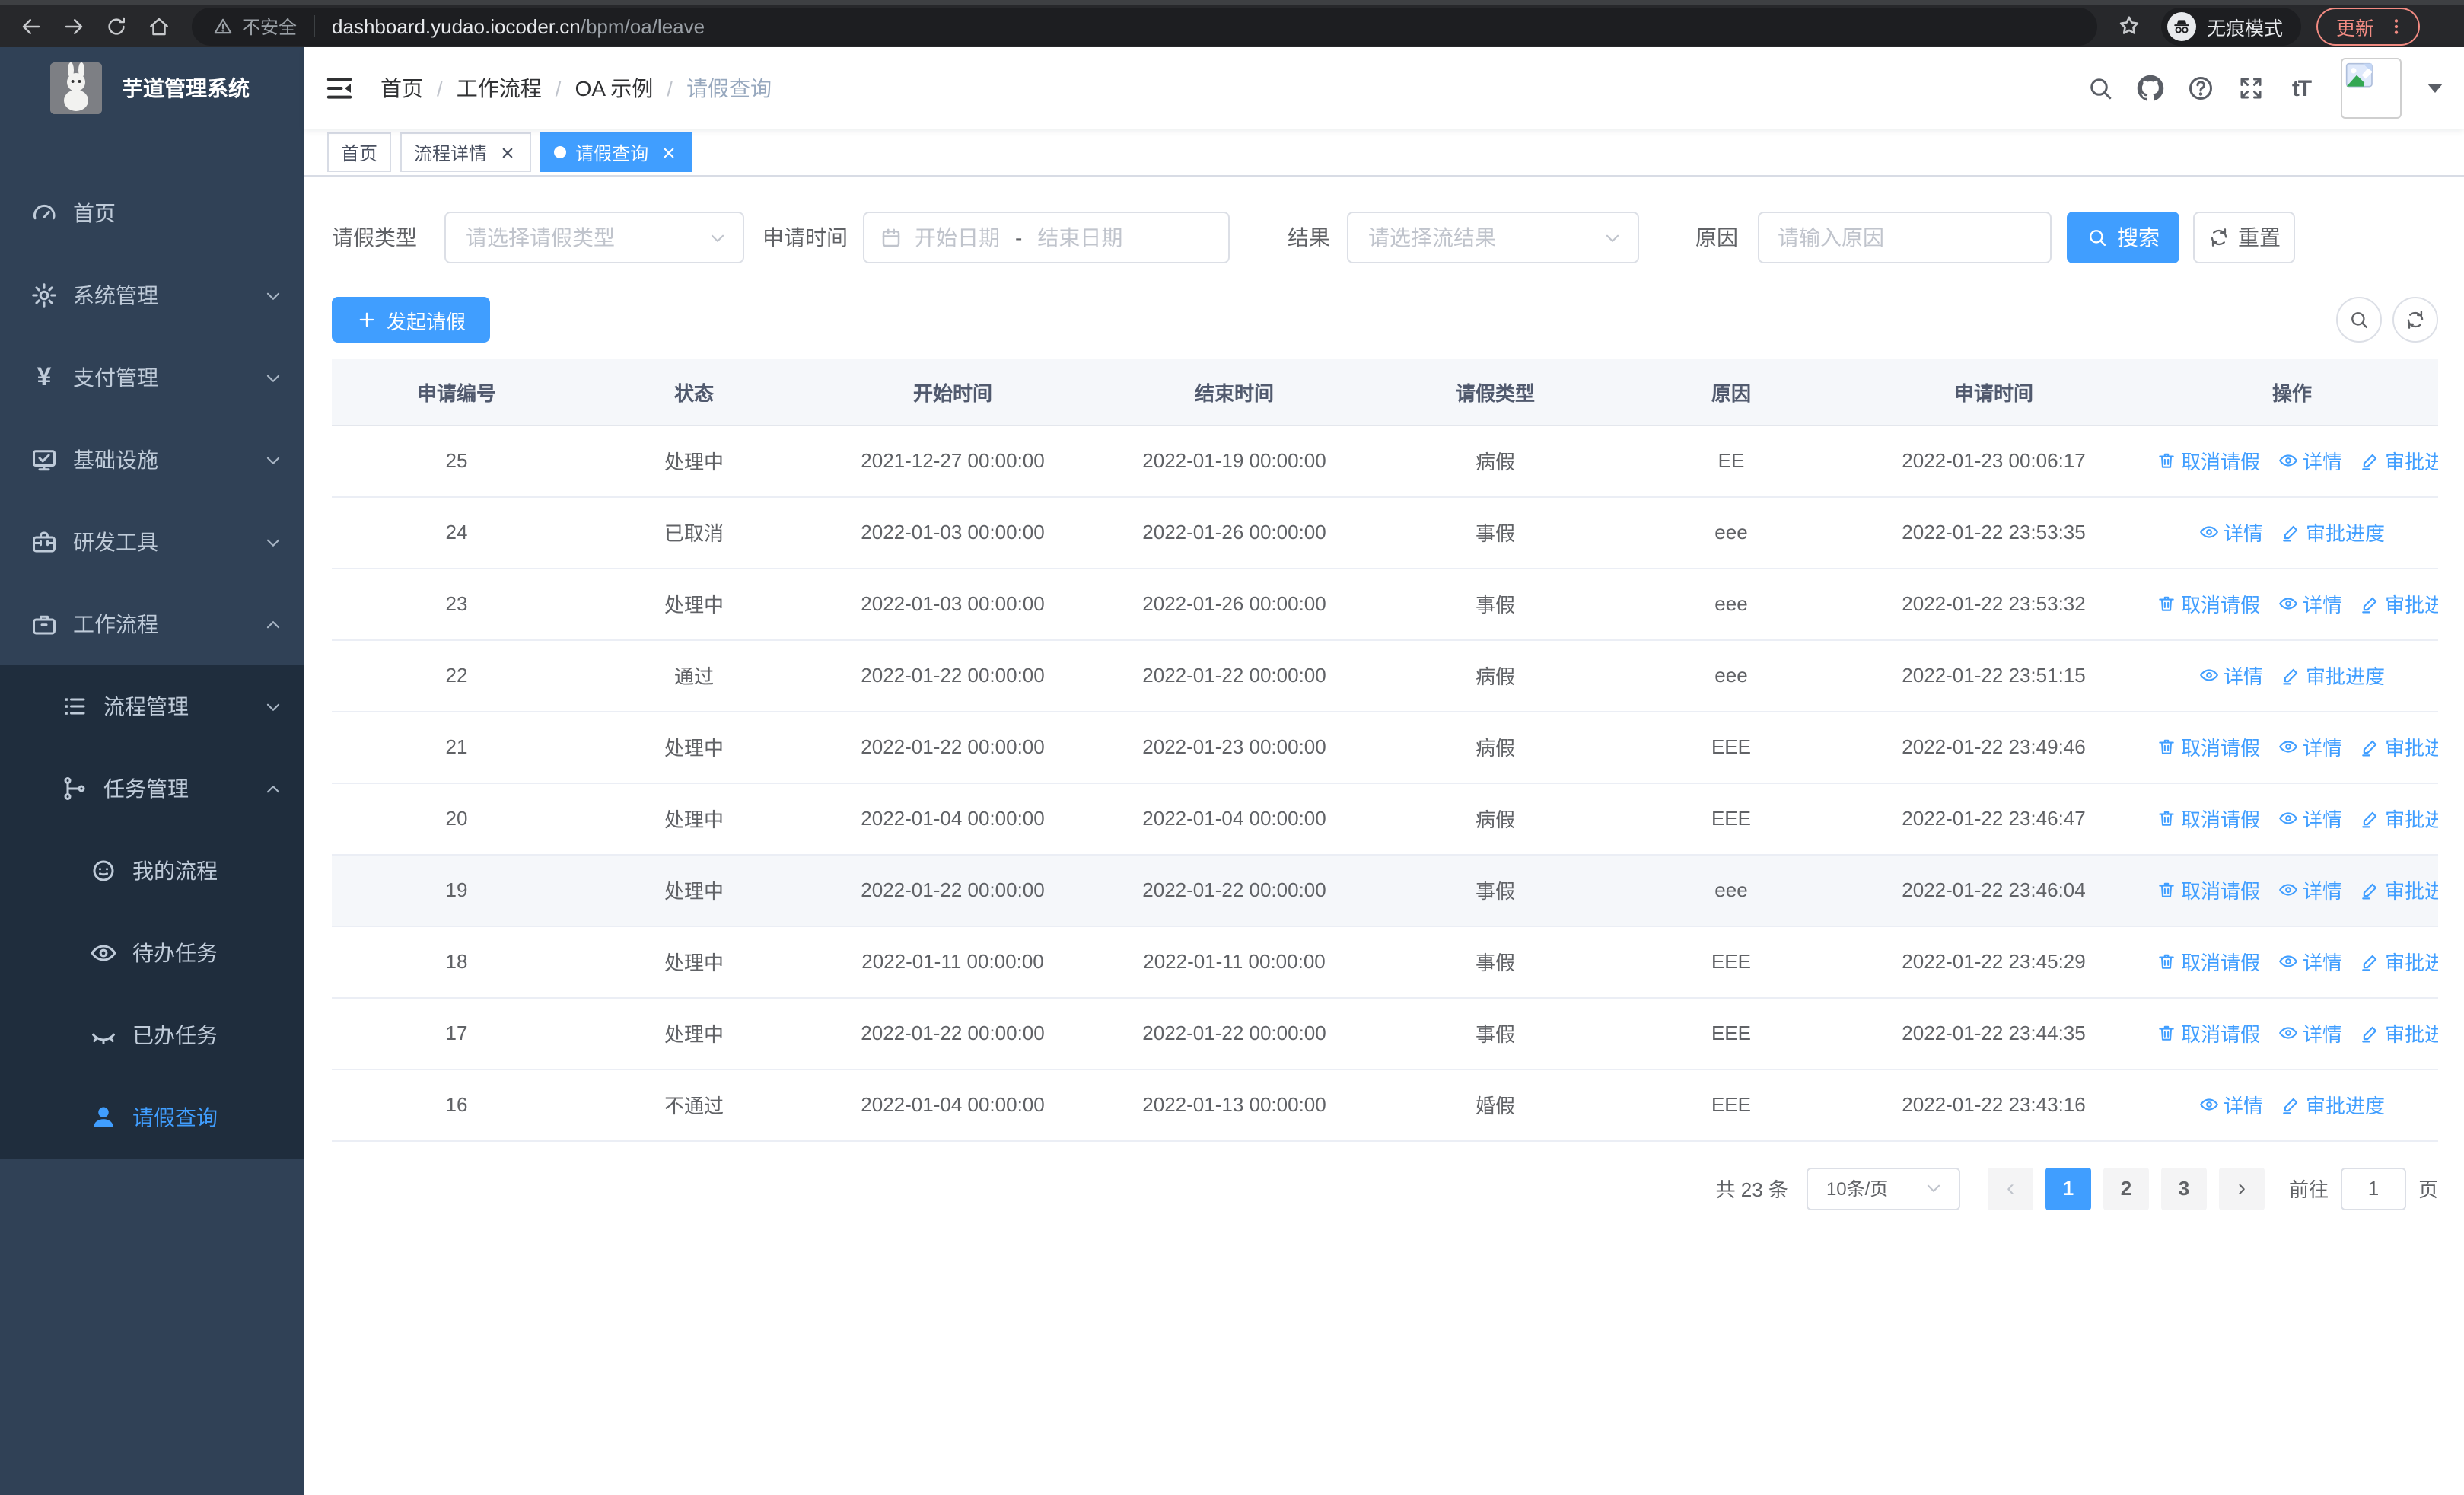 Image resolution: width=2464 pixels, height=1495 pixels. I want to click on cell-id: 20, so click(456, 819).